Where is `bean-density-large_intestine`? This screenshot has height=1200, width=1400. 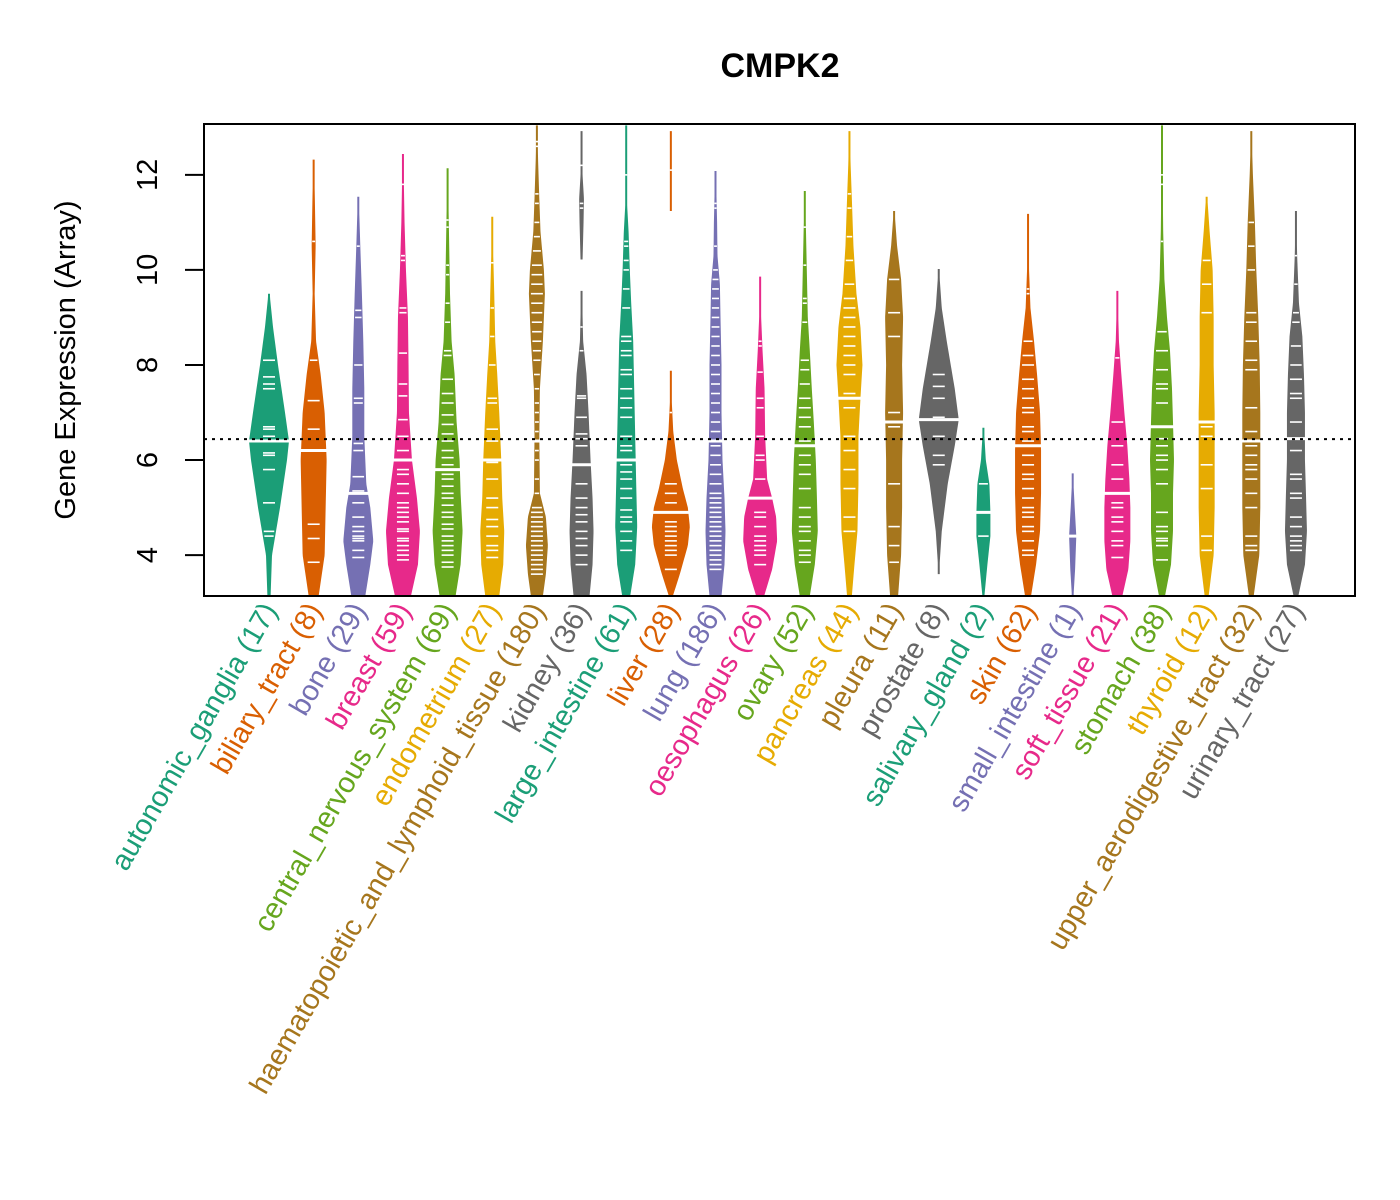
bean-density-large_intestine is located at coordinates (626, 361).